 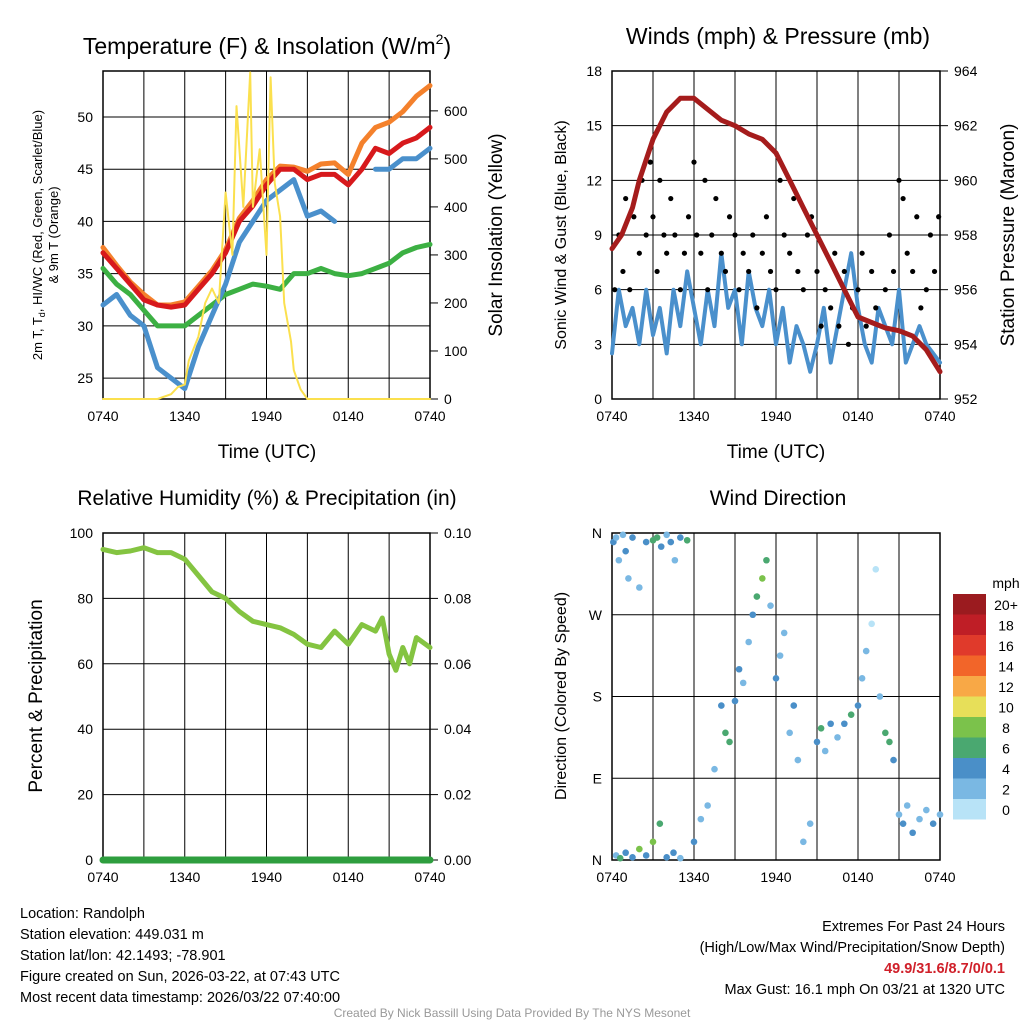 What do you see at coordinates (561, 234) in the screenshot?
I see `y-axis-label: Sonic Wind & Gust (Blue, Black)` at bounding box center [561, 234].